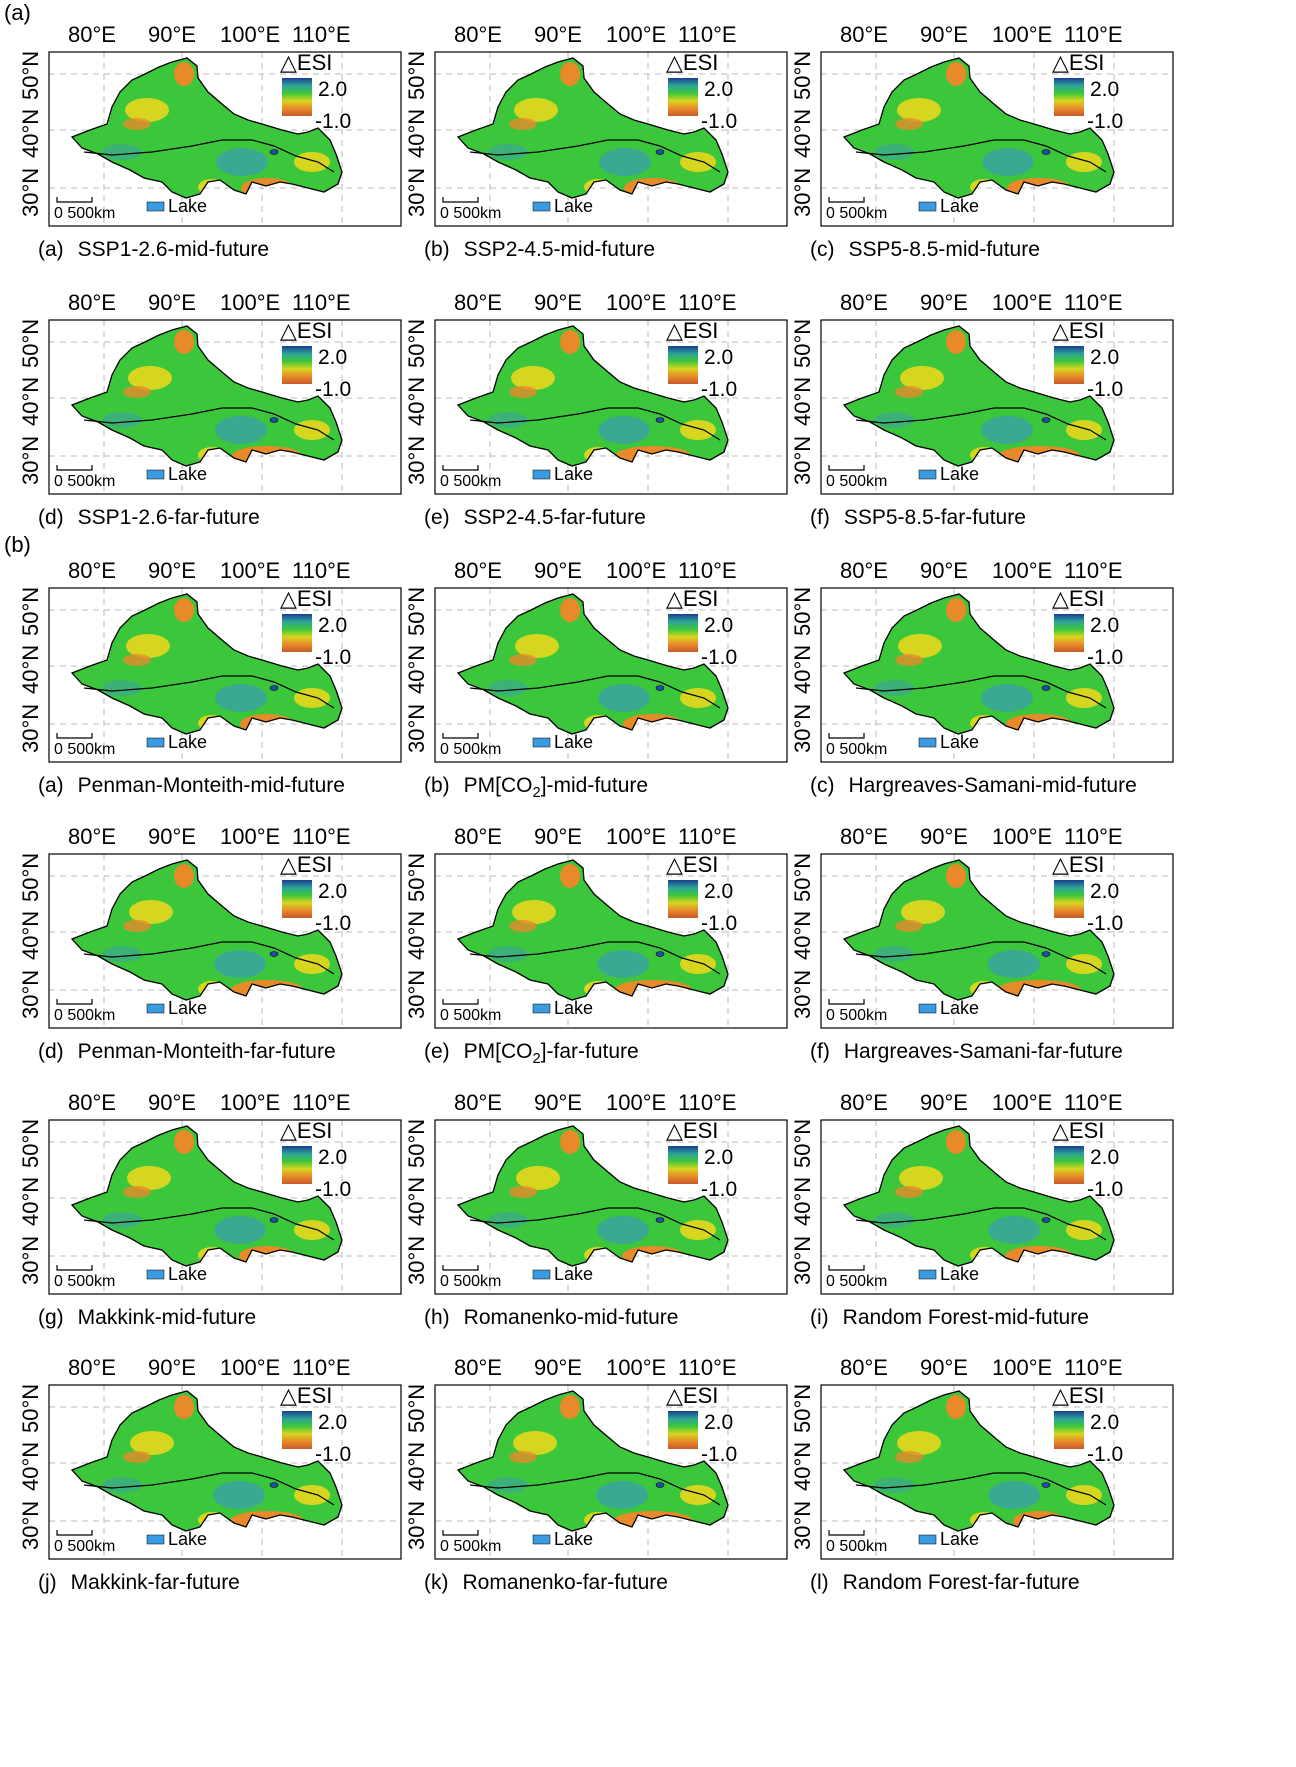 This screenshot has width=1296, height=1767. What do you see at coordinates (207, 250) in the screenshot?
I see `panel-caption: (a) SSP1-2.6-mid-future` at bounding box center [207, 250].